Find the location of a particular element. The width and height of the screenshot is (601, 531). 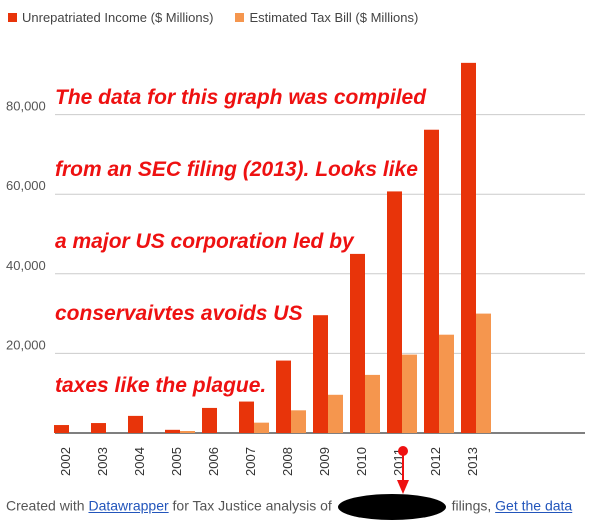

x-tick-label: 2005 is located at coordinates (176, 461).